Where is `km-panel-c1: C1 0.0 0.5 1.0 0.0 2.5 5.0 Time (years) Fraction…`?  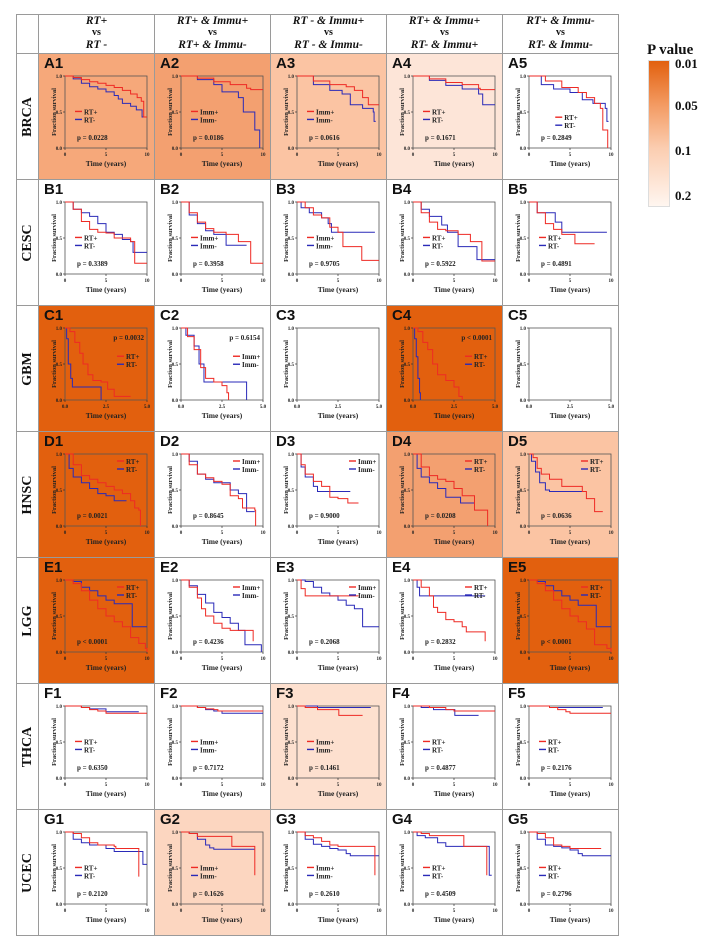
km-panel-c1: C1 0.0 0.5 1.0 0.0 2.5 5.0 Time (years) Fraction… is located at coordinates (96, 368).